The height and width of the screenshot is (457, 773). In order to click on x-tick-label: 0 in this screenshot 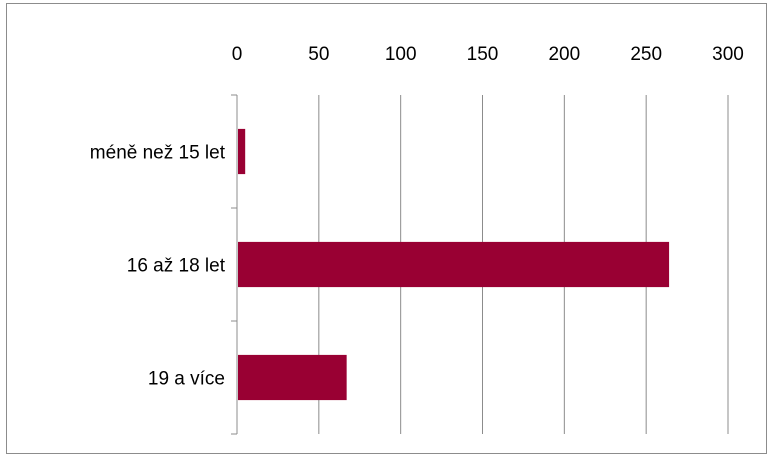, I will do `click(237, 54)`.